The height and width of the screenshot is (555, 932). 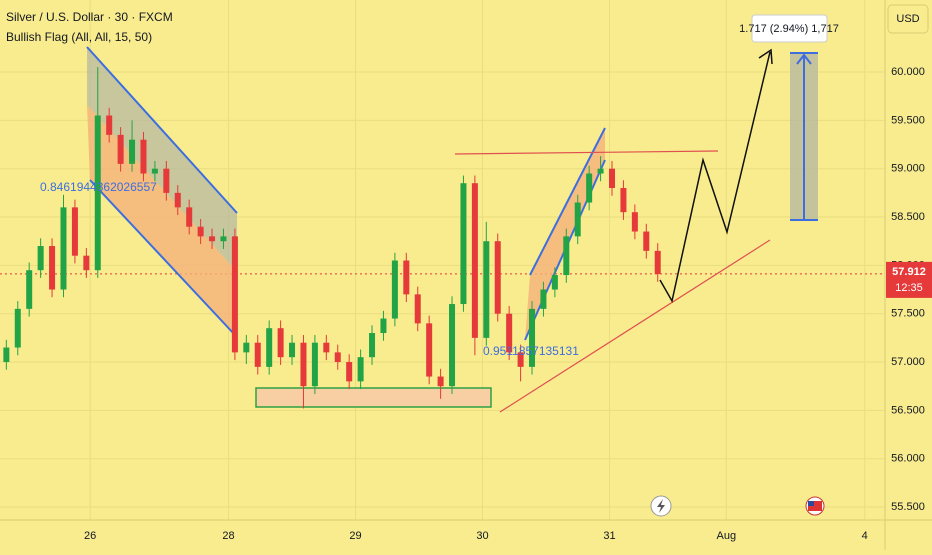 I want to click on resistance-line, so click(x=586, y=152).